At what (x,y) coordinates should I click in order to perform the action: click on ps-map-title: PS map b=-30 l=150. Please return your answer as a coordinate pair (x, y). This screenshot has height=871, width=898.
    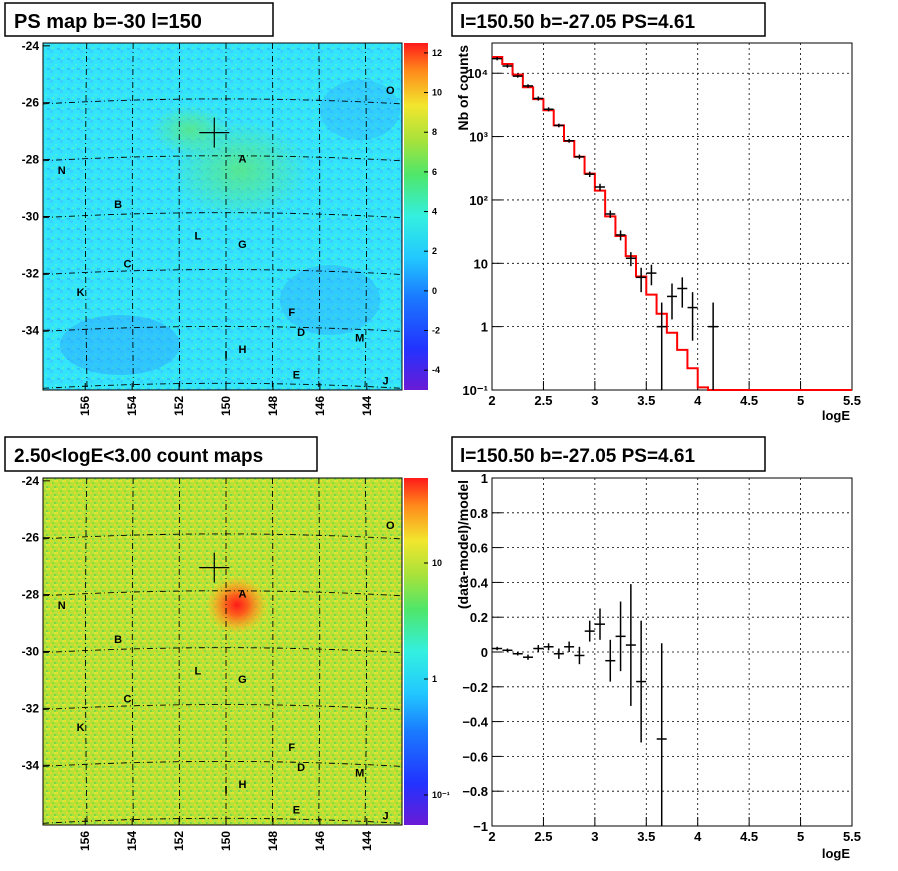
    Looking at the image, I should click on (108, 22).